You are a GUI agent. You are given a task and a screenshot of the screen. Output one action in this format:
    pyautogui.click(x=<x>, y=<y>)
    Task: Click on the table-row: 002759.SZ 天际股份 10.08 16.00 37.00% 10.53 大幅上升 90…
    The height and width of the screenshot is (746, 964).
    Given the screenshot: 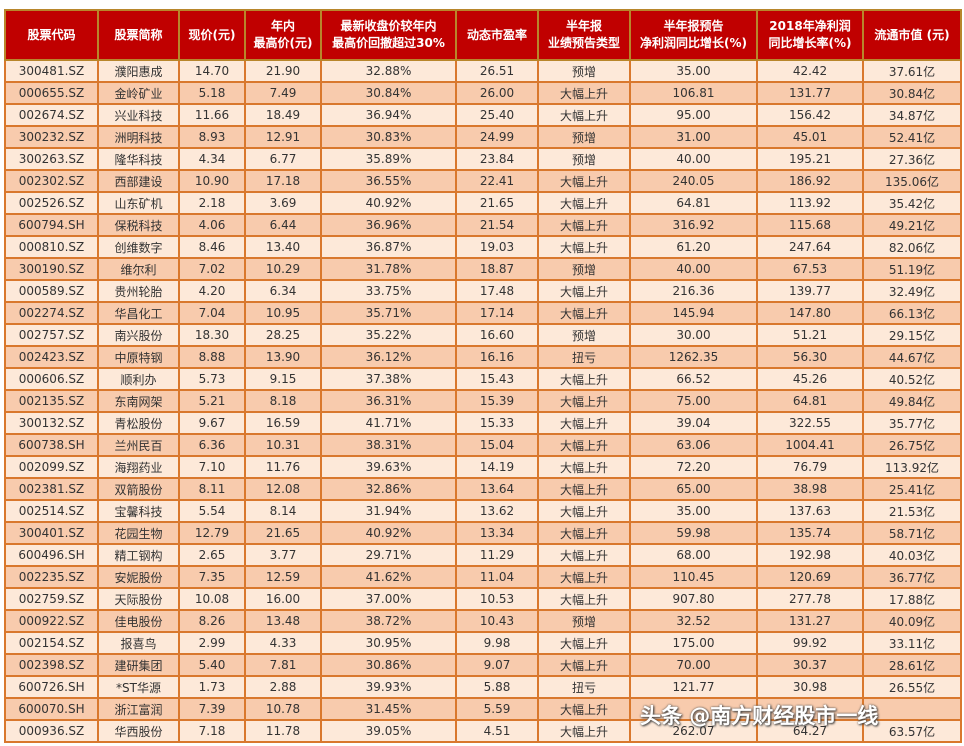 What is the action you would take?
    pyautogui.click(x=483, y=599)
    